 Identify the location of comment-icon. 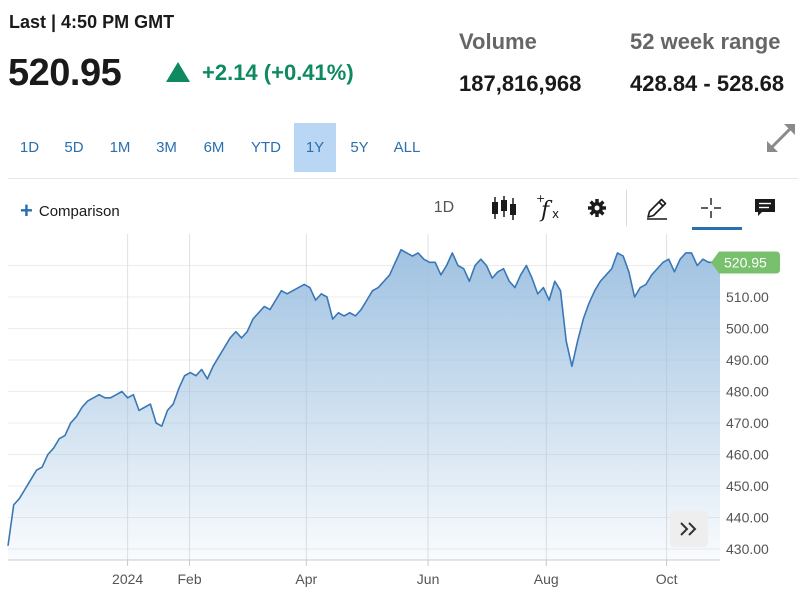
(765, 208).